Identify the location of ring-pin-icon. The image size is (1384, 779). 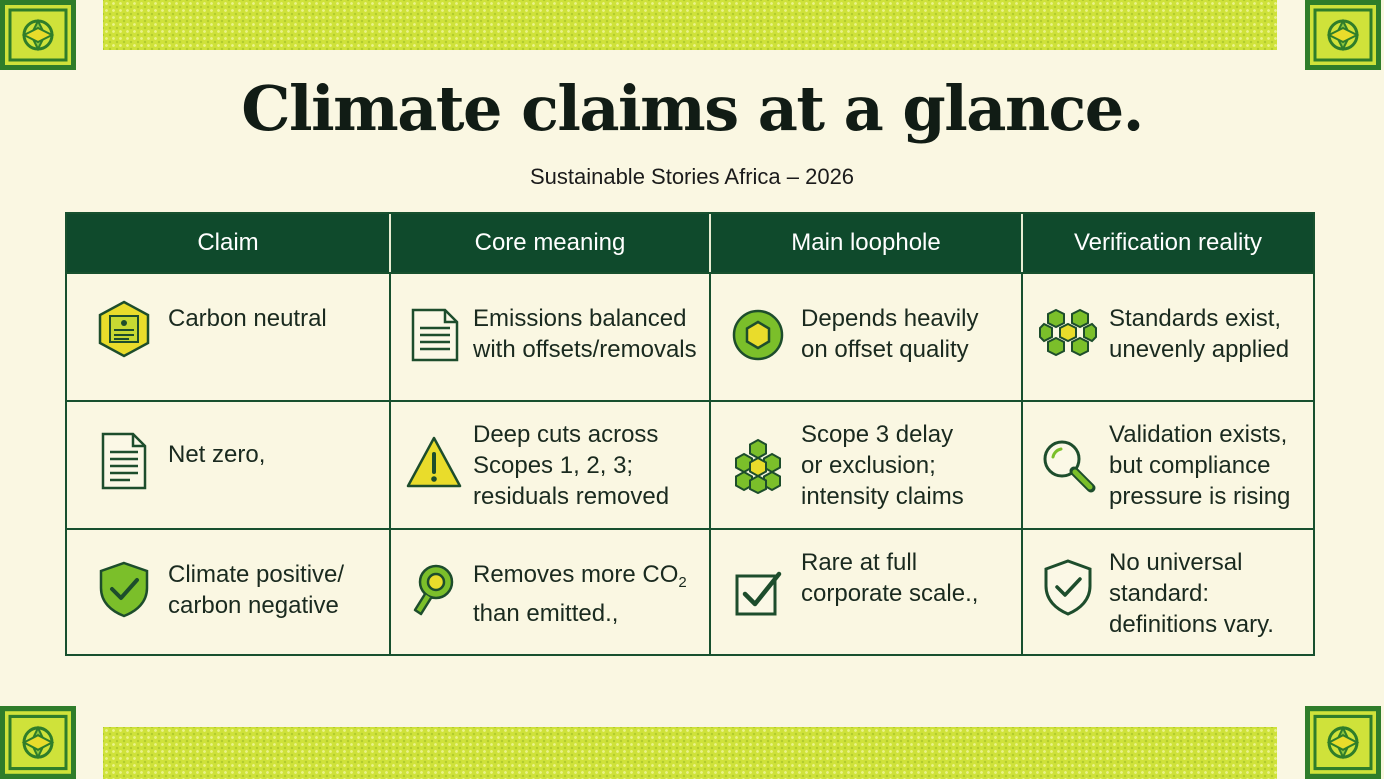
(434, 589).